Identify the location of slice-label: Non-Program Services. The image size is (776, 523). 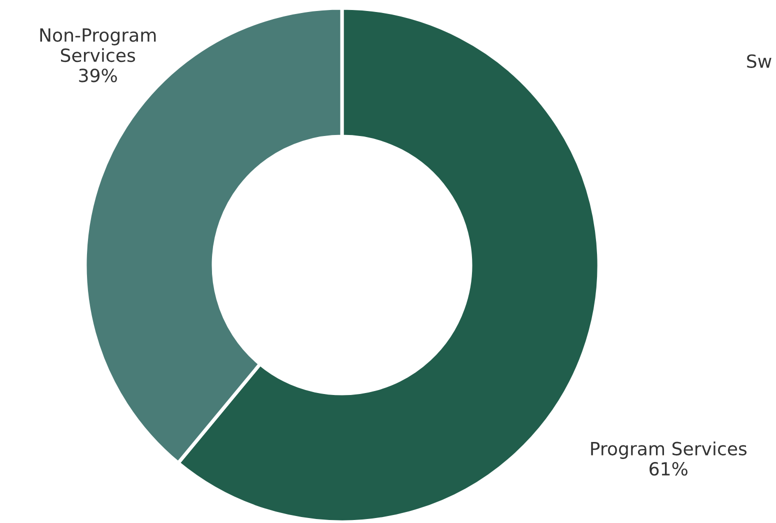
(98, 45).